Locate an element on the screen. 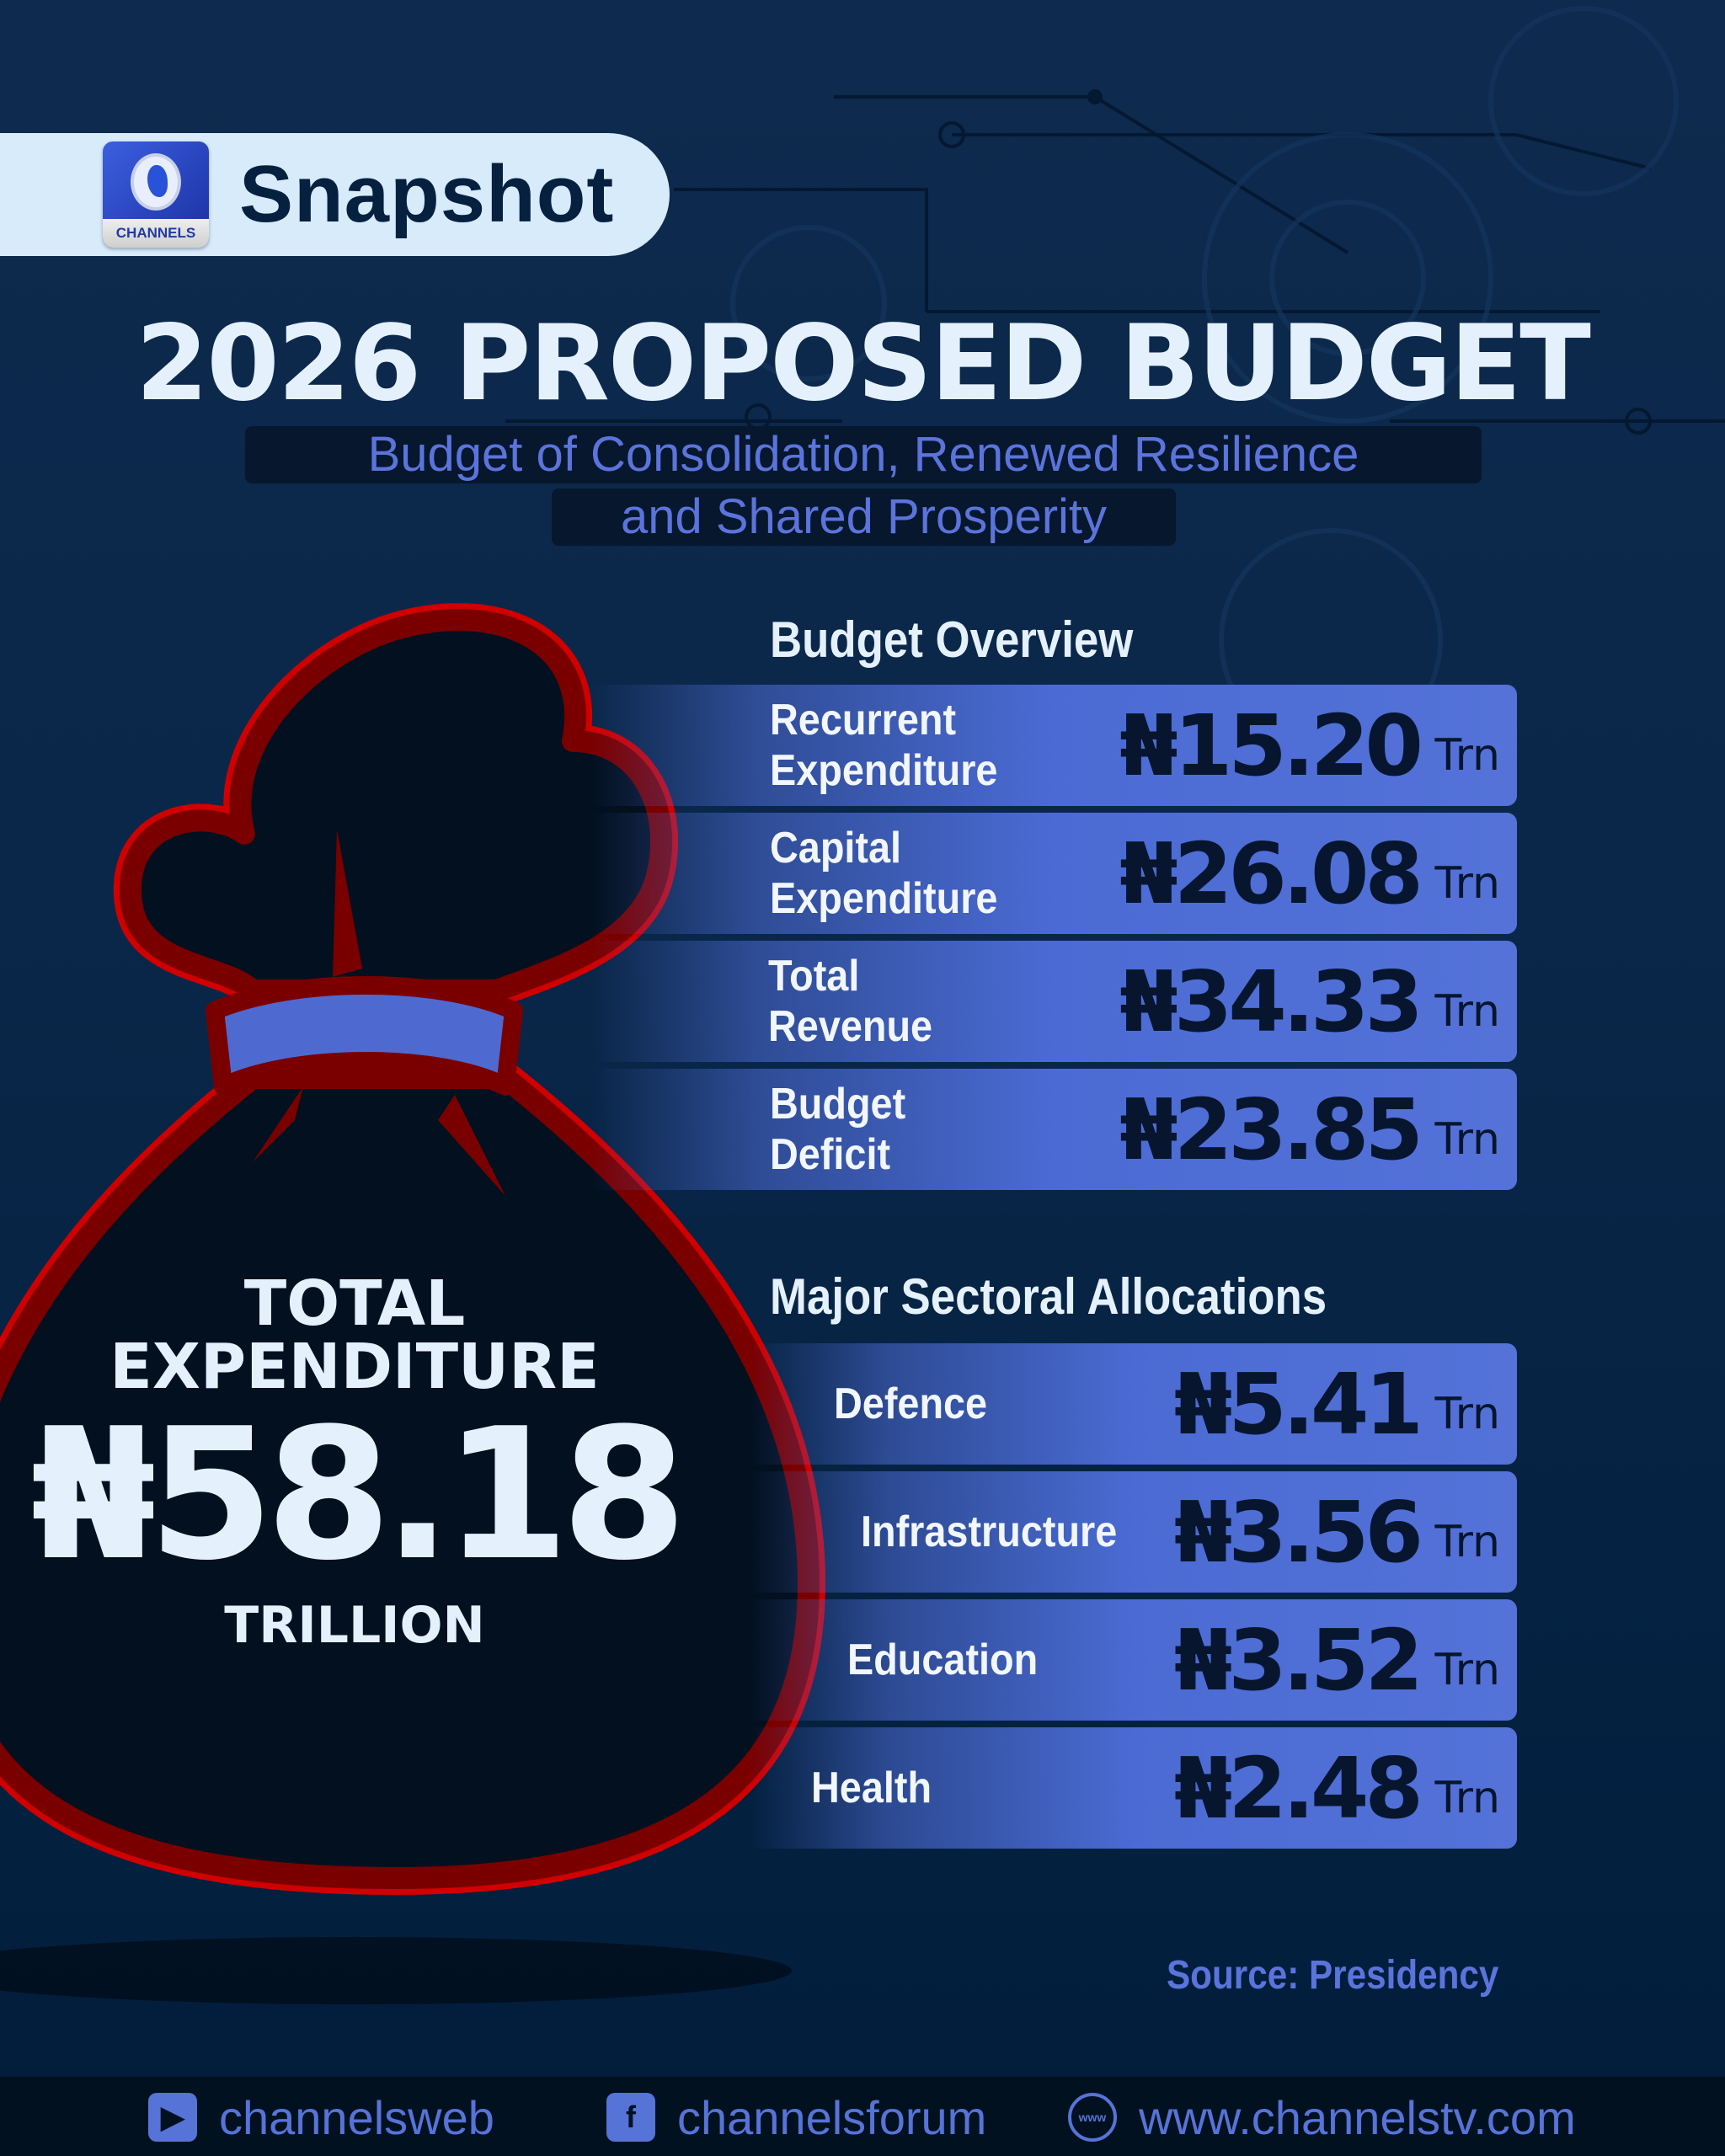 The width and height of the screenshot is (1725, 2156). facebook-link: f channelsforum is located at coordinates (796, 2117).